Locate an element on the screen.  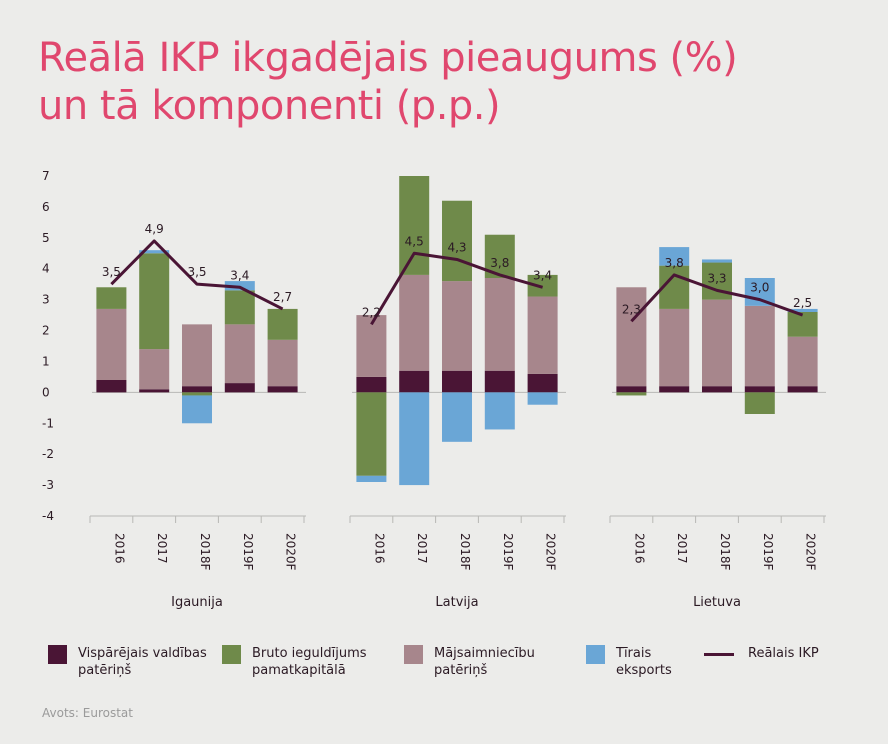
y-tick-label: 0 is located at coordinates (46, 392).